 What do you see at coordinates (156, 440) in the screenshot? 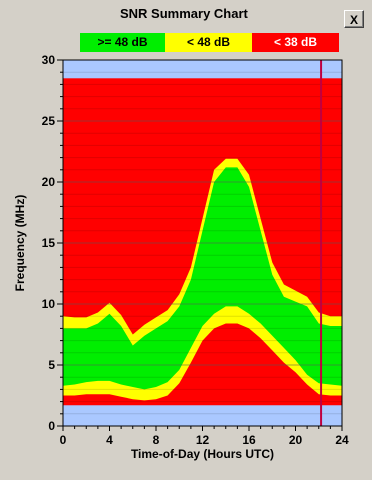
I see `x-tick-label: 8` at bounding box center [156, 440].